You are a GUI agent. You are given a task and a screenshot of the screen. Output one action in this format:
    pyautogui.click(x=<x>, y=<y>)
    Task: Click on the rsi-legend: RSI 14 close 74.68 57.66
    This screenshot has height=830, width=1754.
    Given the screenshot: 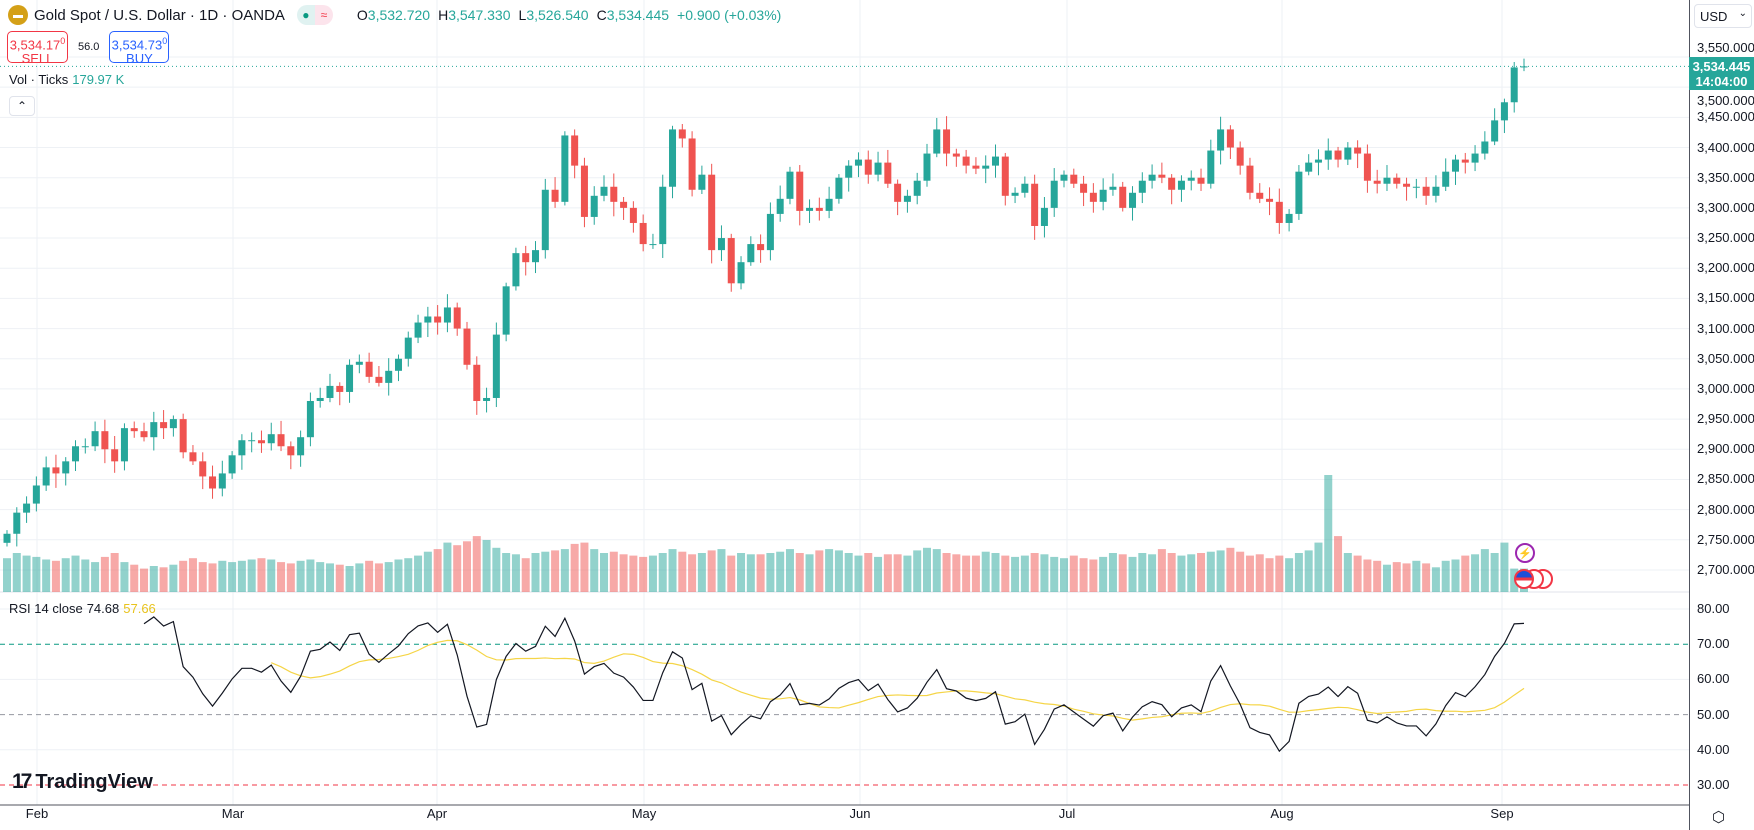 What is the action you would take?
    pyautogui.click(x=82, y=608)
    